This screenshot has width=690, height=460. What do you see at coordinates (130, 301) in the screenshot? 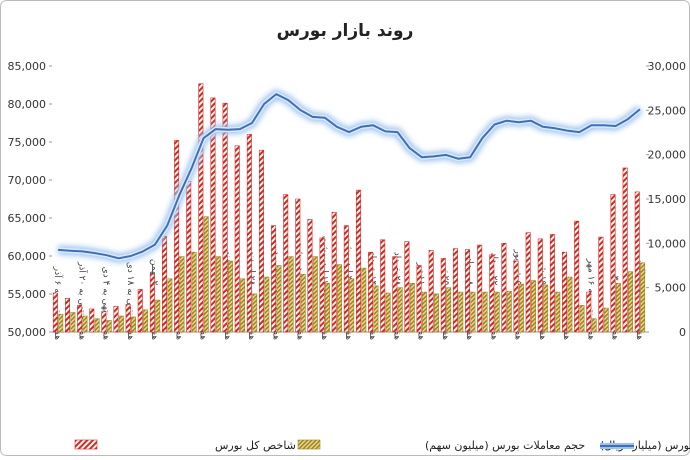
I see `x-tick-label: هفته منتهی به ۱۸ دی` at bounding box center [130, 301].